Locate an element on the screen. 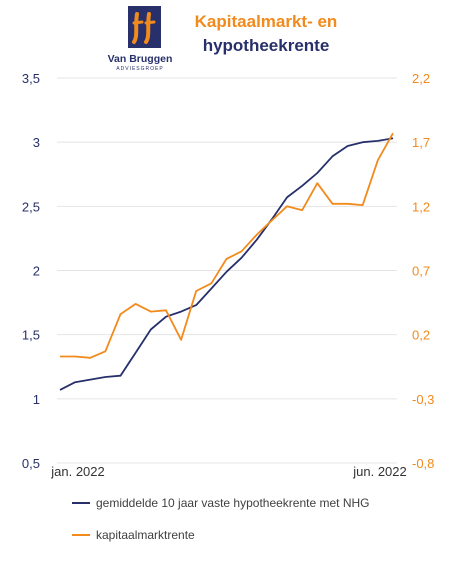  chart-title-line2: hypotheekrente is located at coordinates (266, 45).